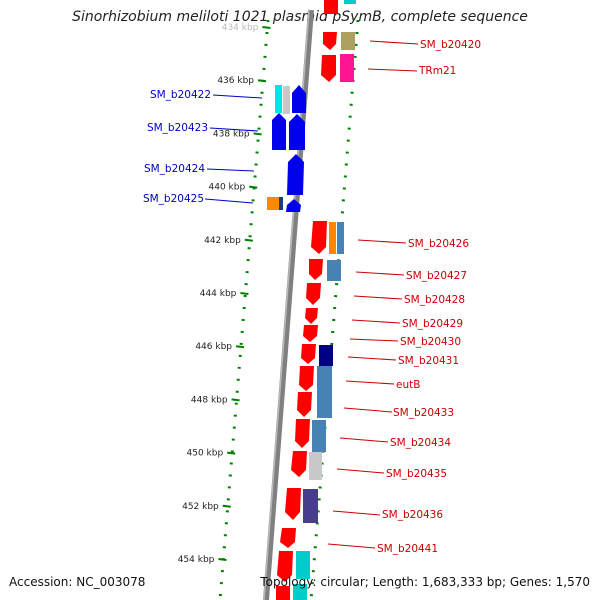  Describe the element at coordinates (295, 174) in the screenshot. I see `gene-SM_b20424-arrow` at that location.